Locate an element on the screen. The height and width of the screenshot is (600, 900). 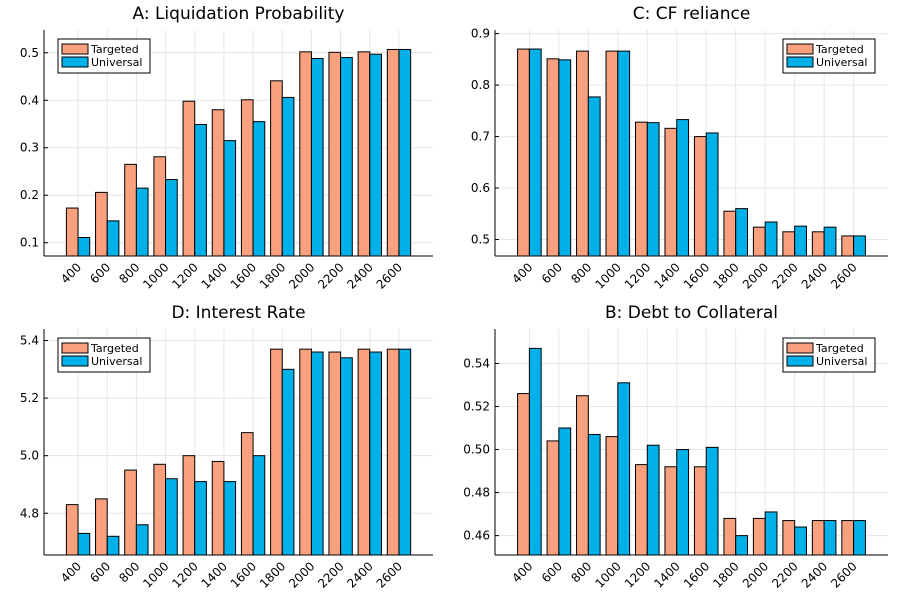
legend-swatch-universal is located at coordinates (75, 361).